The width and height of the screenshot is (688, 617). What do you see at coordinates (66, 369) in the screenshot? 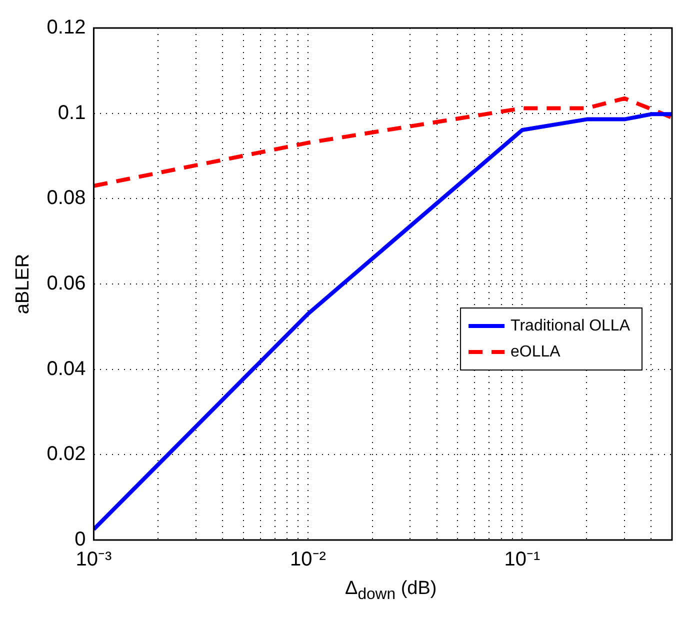
I see `y-tick-label: 0.04` at bounding box center [66, 369].